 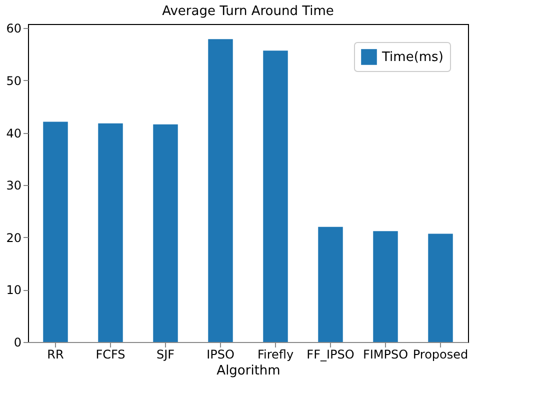 I want to click on x-tick-label: FIMPSO, so click(x=385, y=355).